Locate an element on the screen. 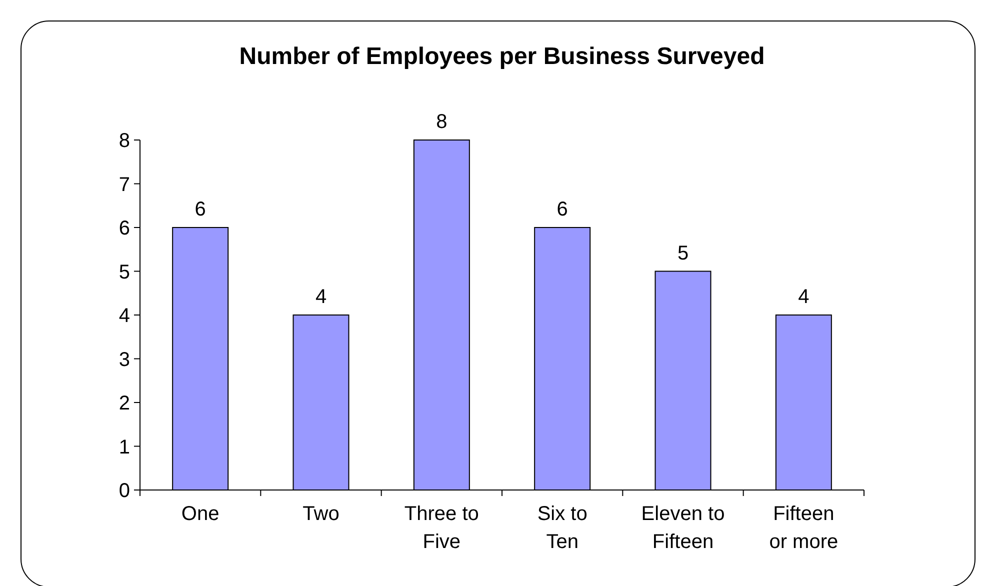 This screenshot has height=586, width=984. y-tick-label: 7 is located at coordinates (124, 185).